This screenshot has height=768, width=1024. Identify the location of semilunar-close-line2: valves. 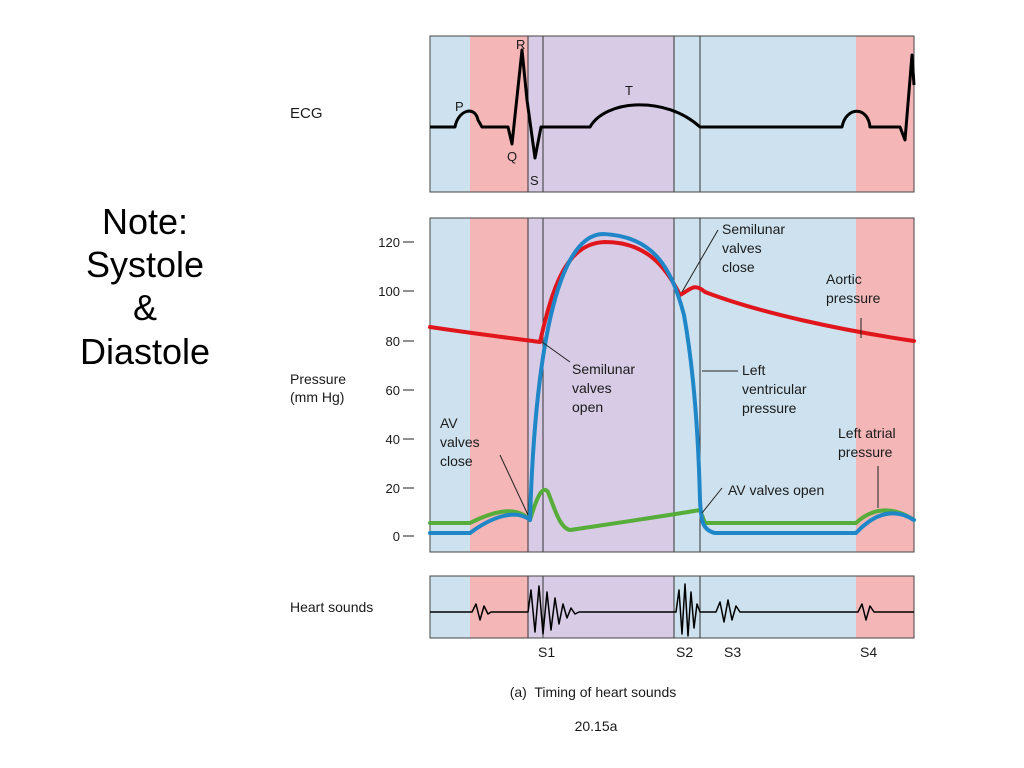
(742, 248).